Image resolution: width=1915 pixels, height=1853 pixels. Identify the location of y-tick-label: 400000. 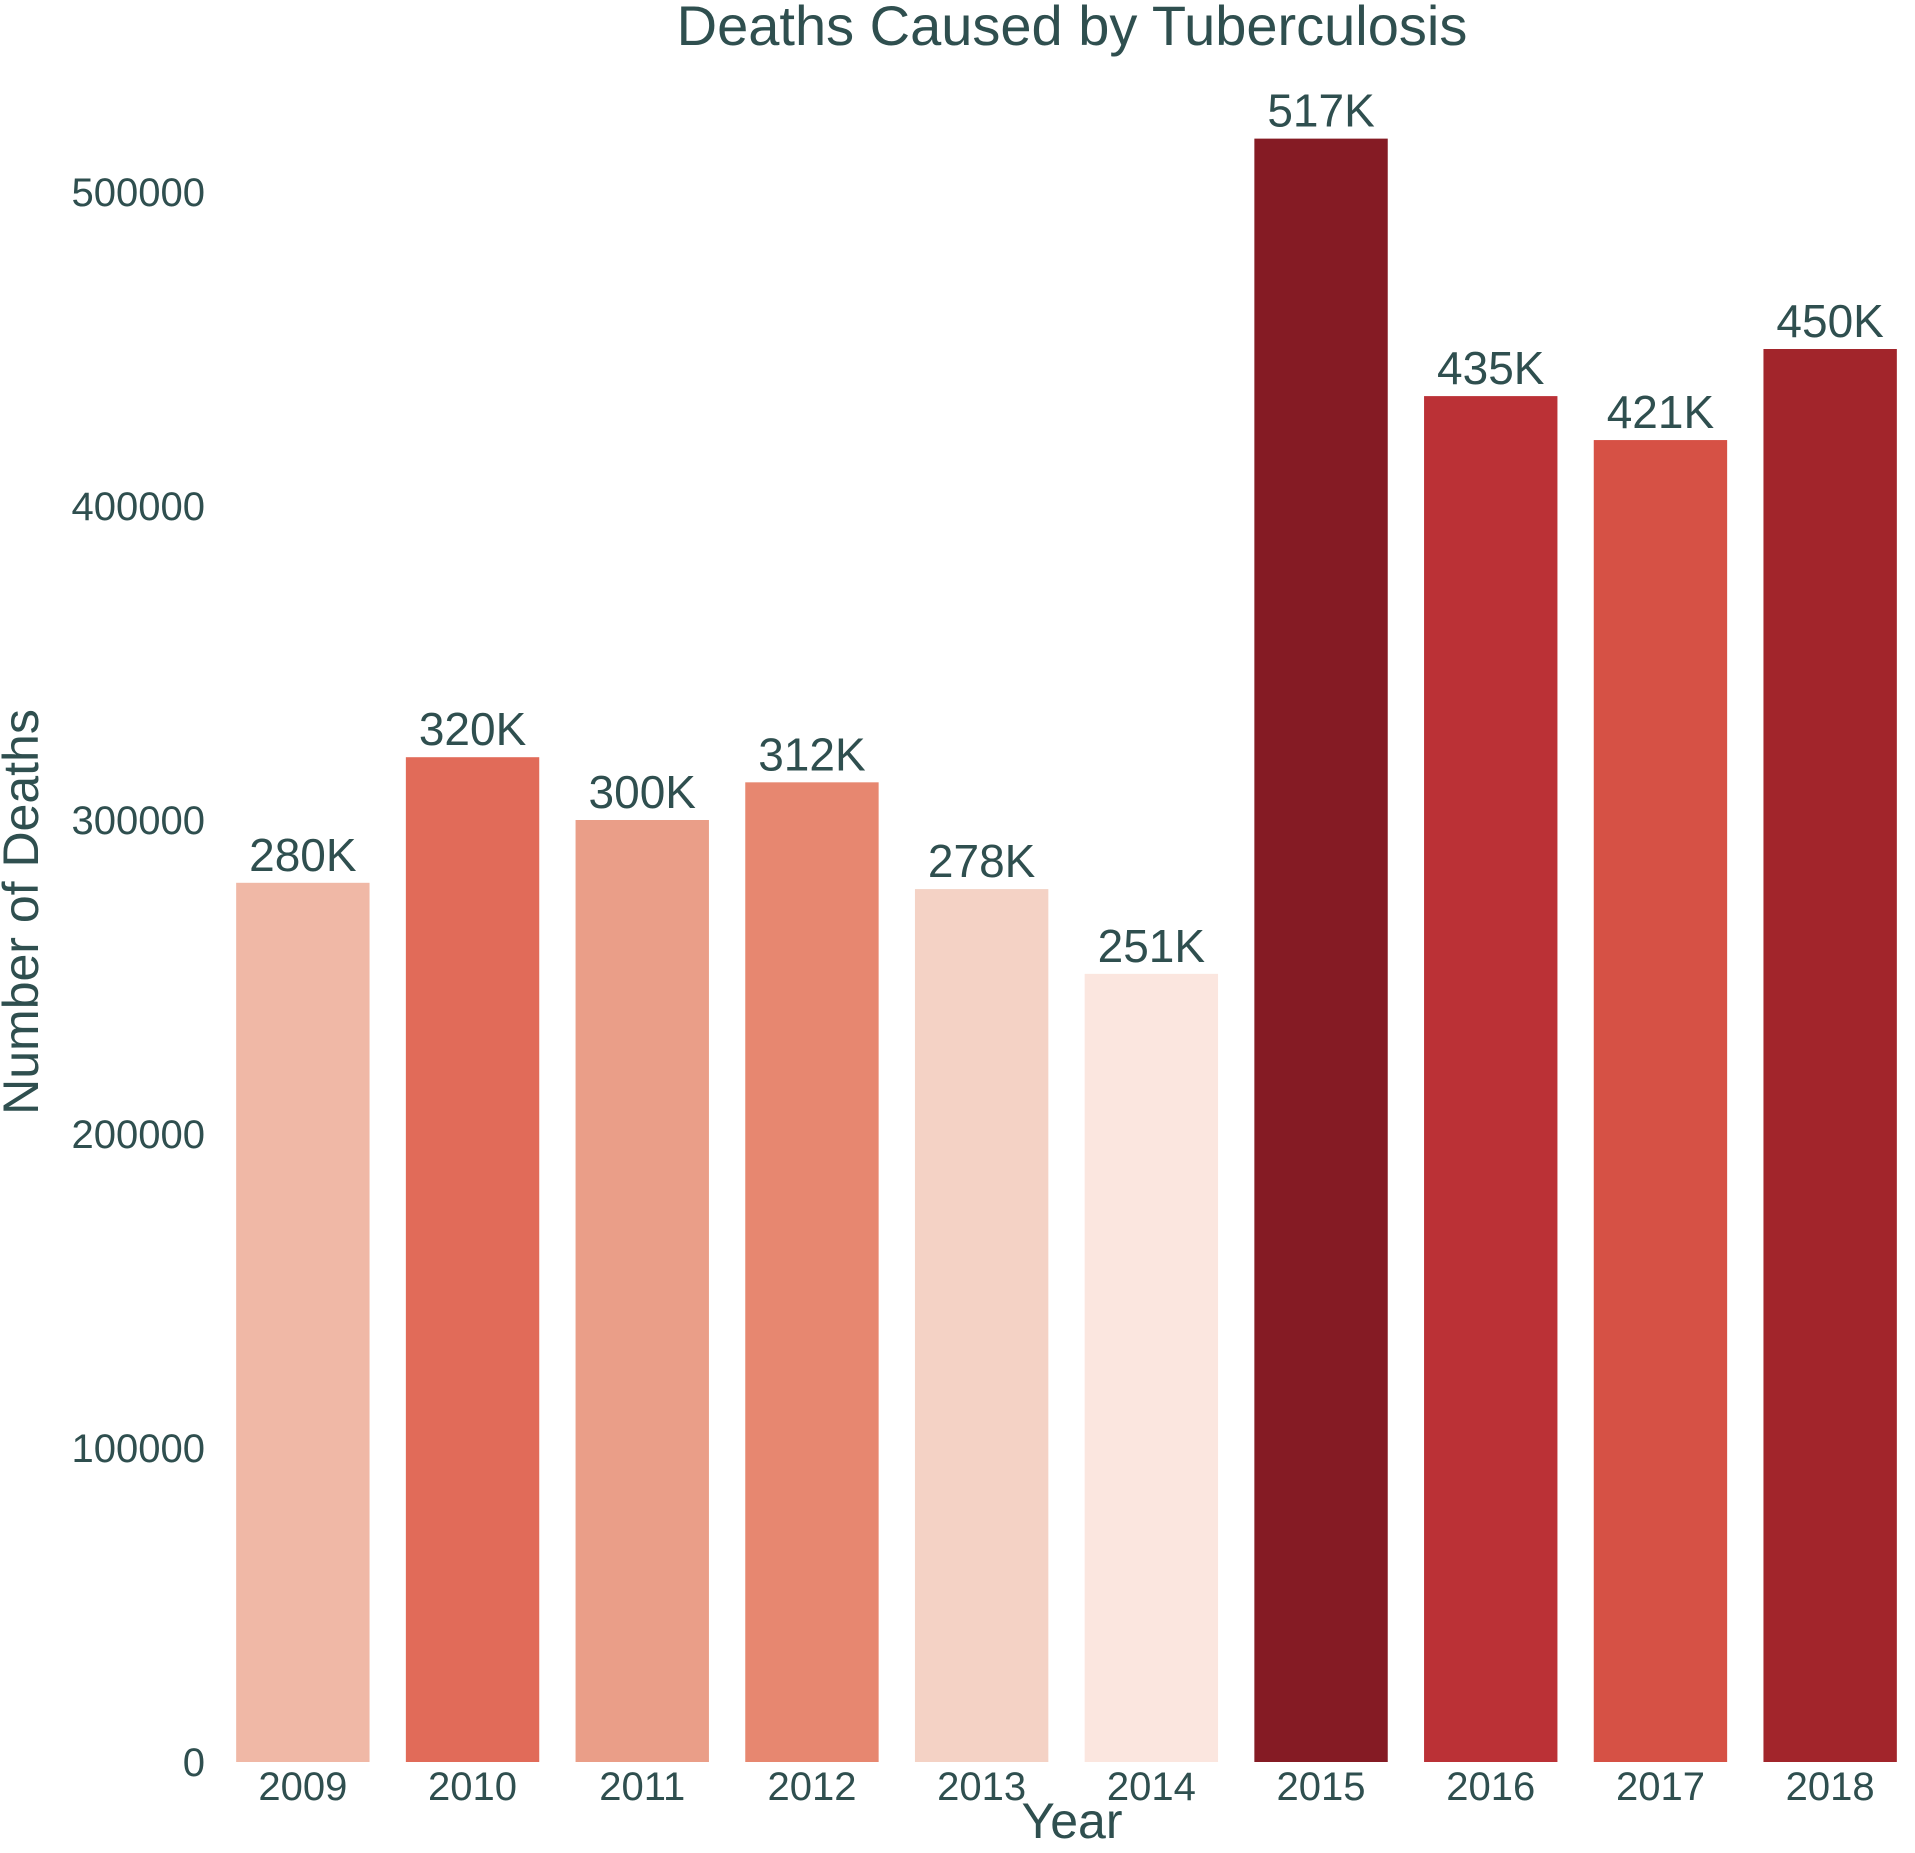
(138, 507).